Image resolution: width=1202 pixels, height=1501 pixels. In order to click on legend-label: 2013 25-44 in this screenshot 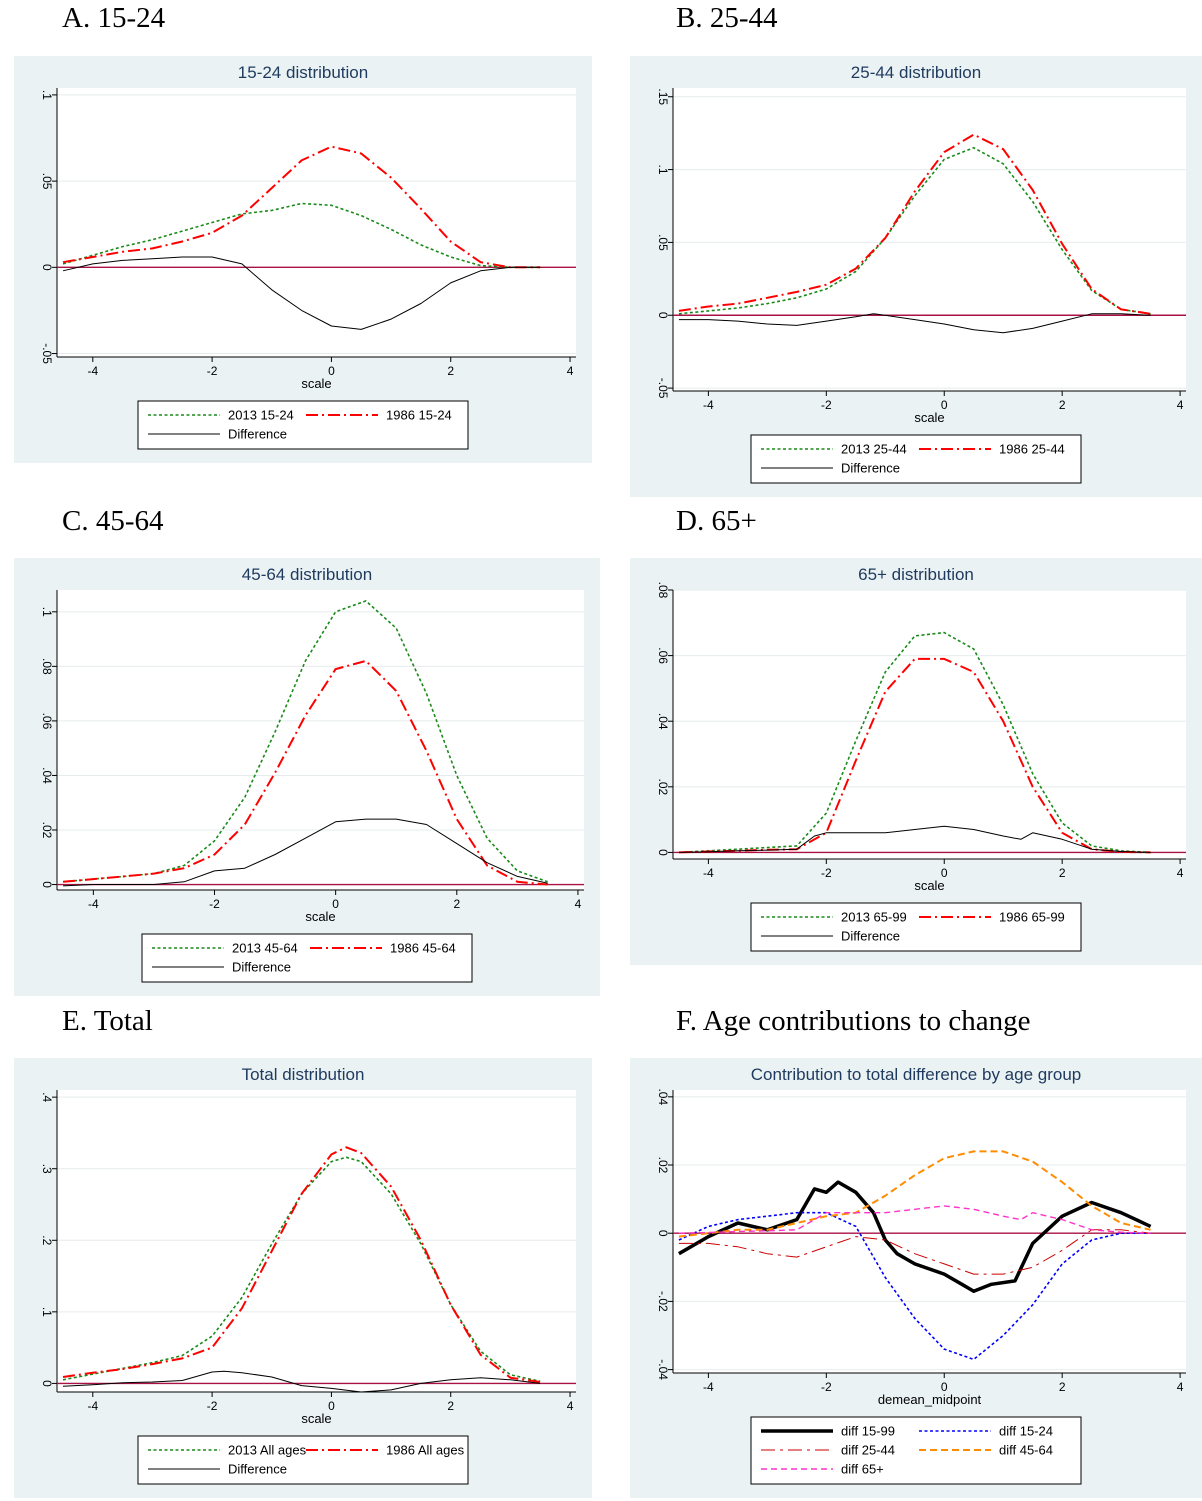, I will do `click(874, 449)`.